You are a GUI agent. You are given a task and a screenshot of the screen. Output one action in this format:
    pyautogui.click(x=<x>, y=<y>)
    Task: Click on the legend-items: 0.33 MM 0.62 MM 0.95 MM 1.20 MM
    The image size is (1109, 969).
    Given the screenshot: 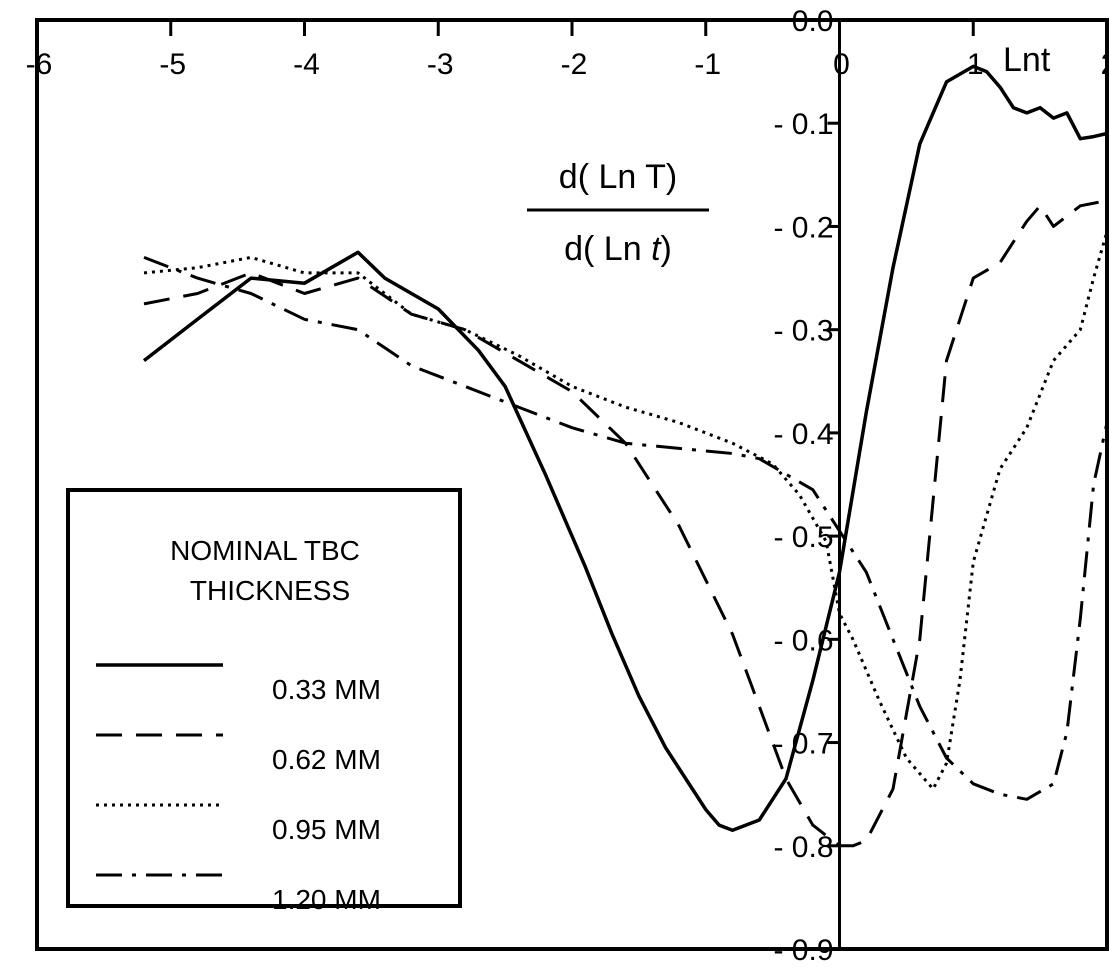 What is the action you would take?
    pyautogui.click(x=238, y=789)
    